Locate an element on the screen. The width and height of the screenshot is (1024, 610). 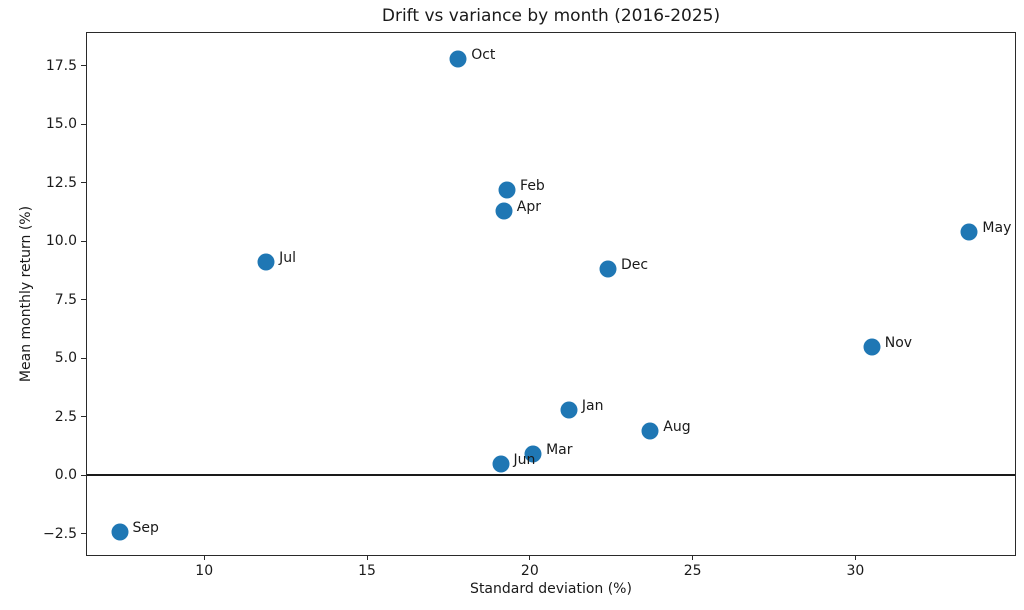
point-label-jun: Jun is located at coordinates (524, 459).